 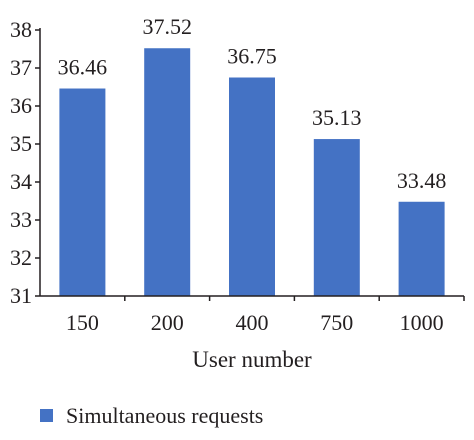 What do you see at coordinates (164, 415) in the screenshot?
I see `legend-label: Simultaneous requests` at bounding box center [164, 415].